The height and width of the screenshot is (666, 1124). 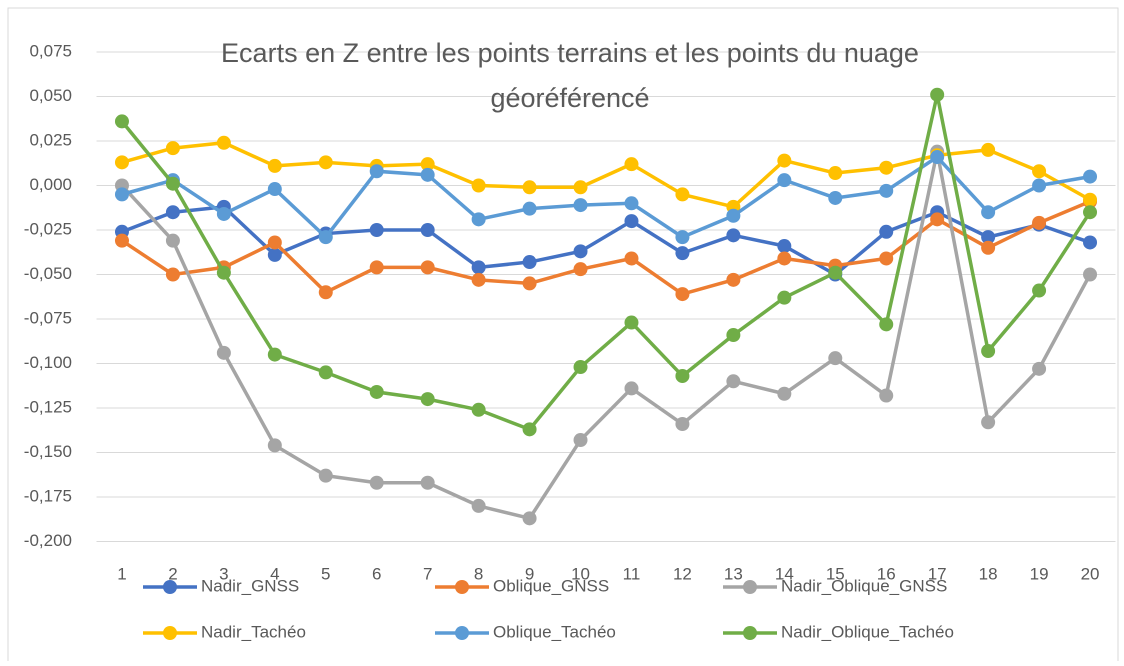 I want to click on x-tick-label: 6, so click(x=376, y=573).